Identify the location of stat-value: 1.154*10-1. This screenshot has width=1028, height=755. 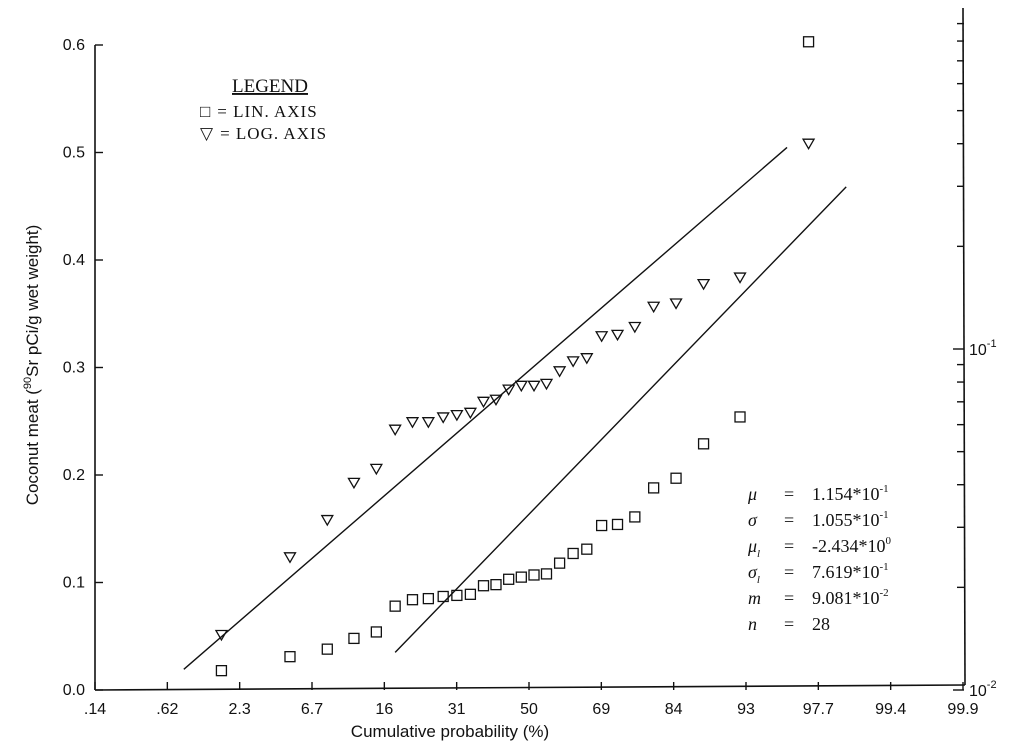
(850, 493).